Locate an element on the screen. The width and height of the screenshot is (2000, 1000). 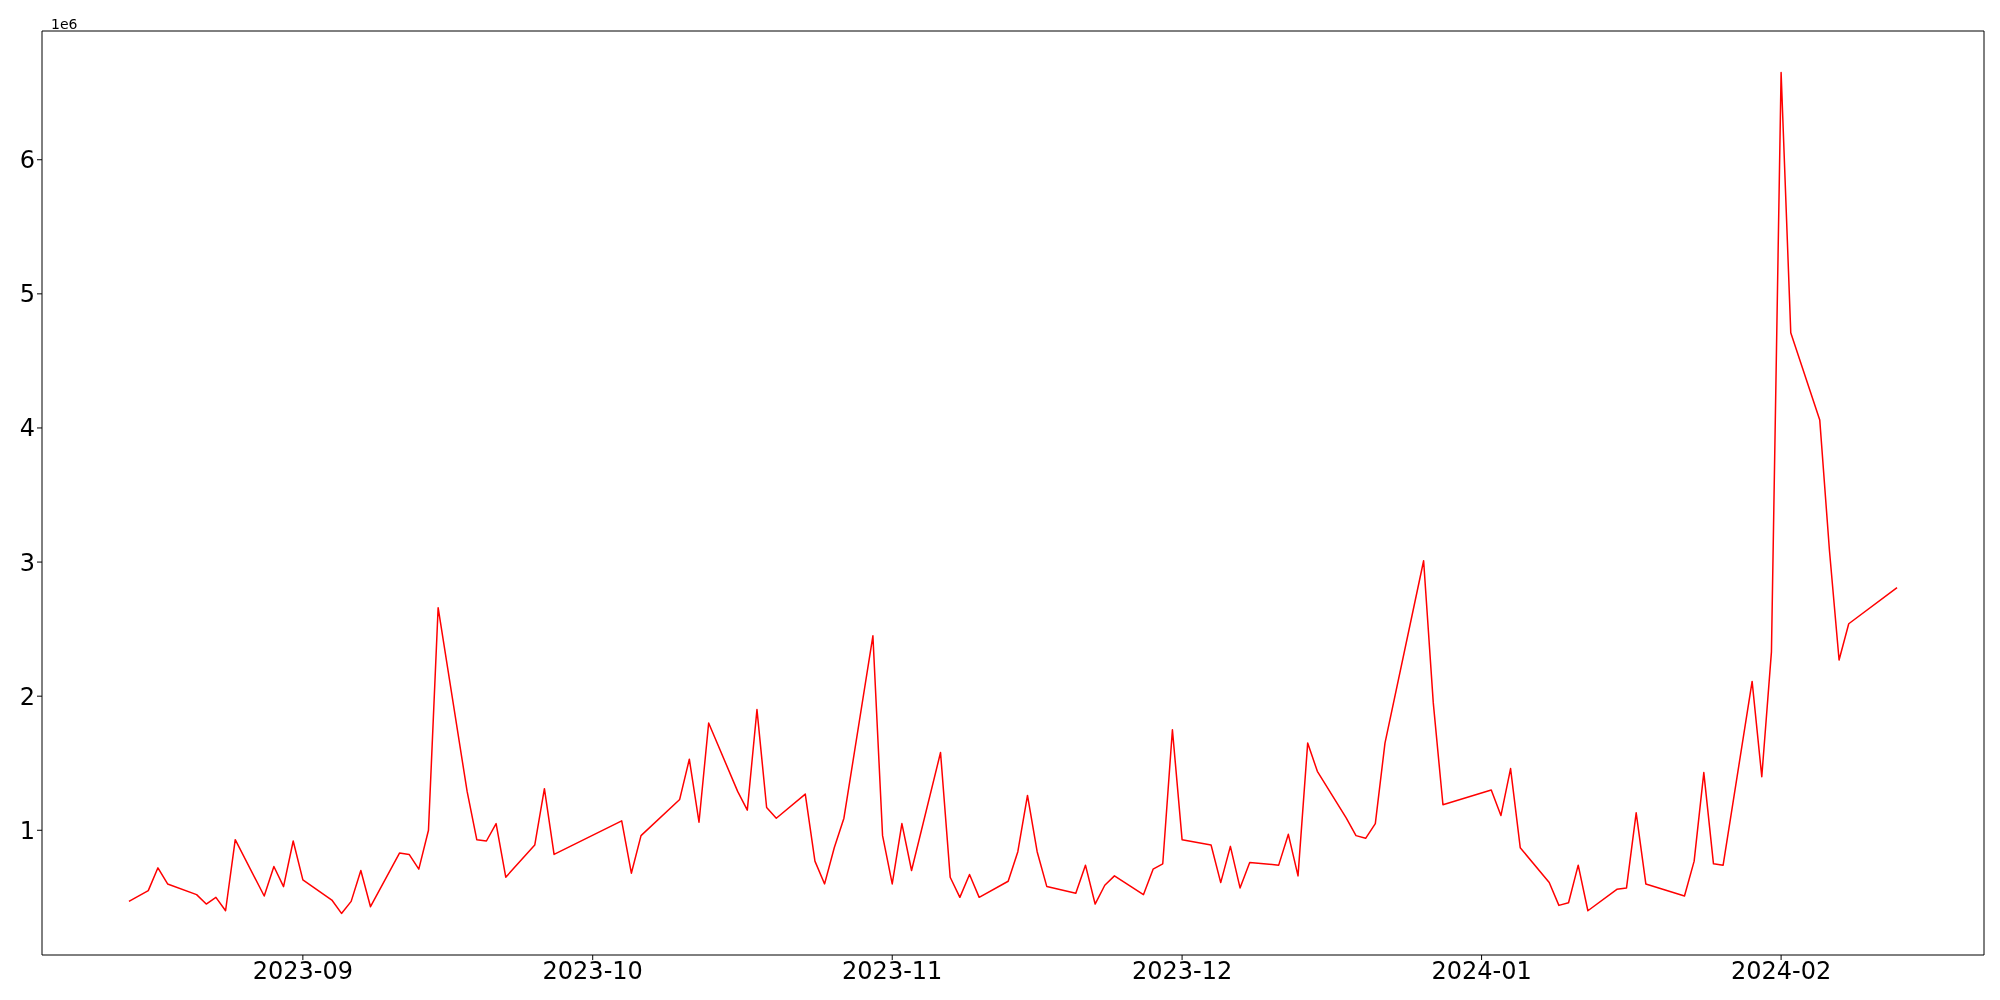
y-tick-label: 2 is located at coordinates (27, 696).